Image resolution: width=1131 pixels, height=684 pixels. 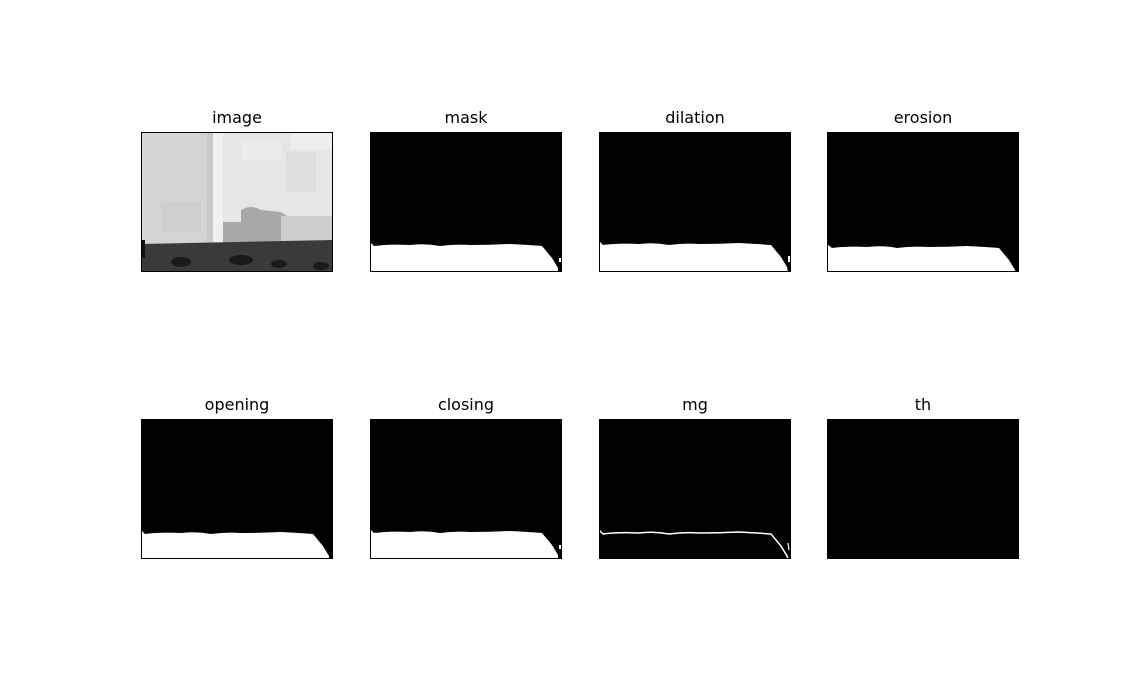 What do you see at coordinates (466, 489) in the screenshot?
I see `closing-view` at bounding box center [466, 489].